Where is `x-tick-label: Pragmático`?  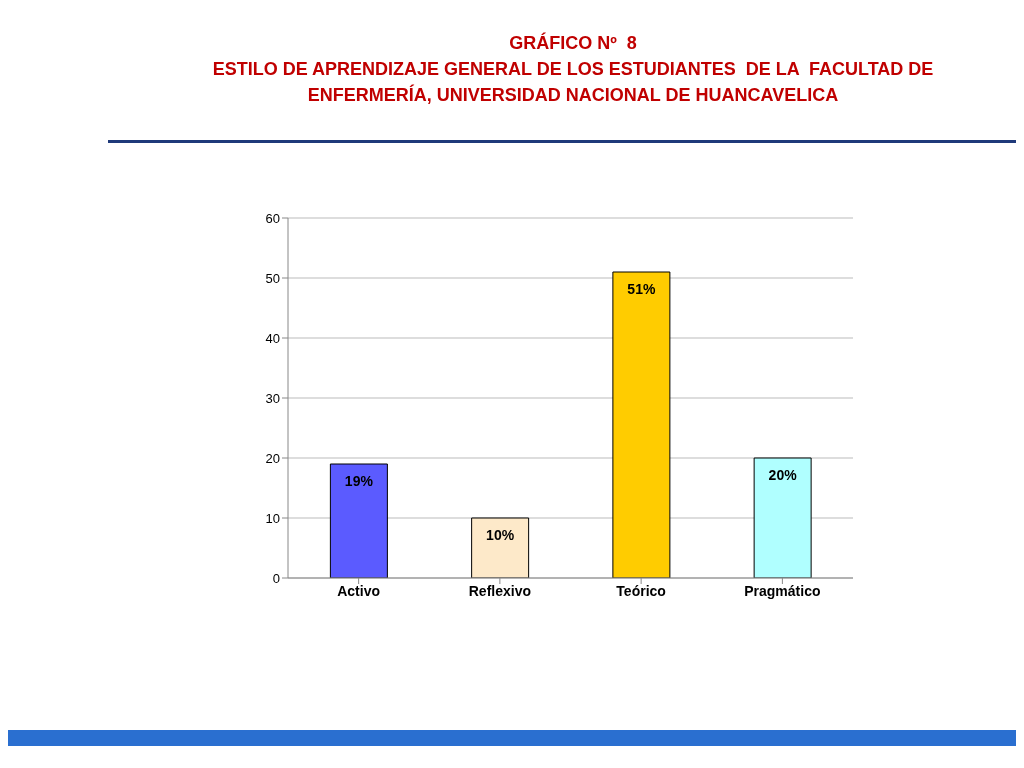
x-tick-label: Pragmático is located at coordinates (782, 590).